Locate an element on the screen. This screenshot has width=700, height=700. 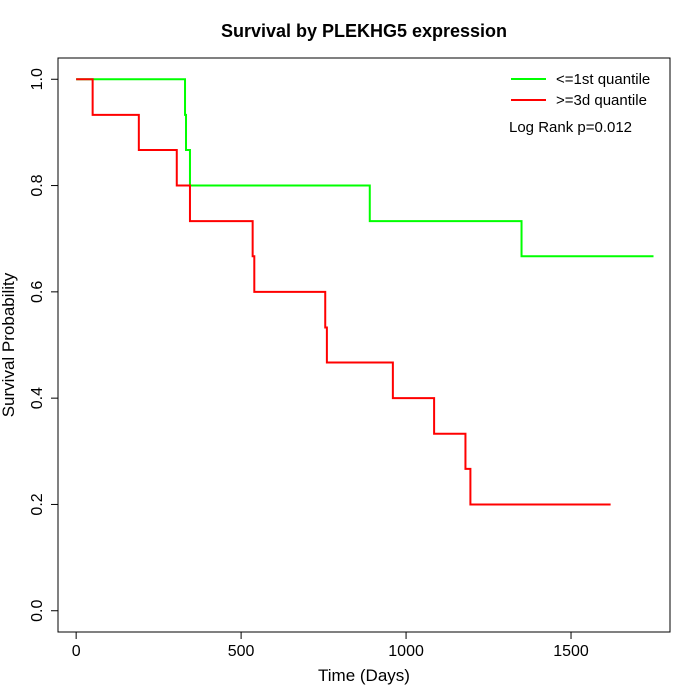
x-axis-label: Time (Days) is located at coordinates (364, 675).